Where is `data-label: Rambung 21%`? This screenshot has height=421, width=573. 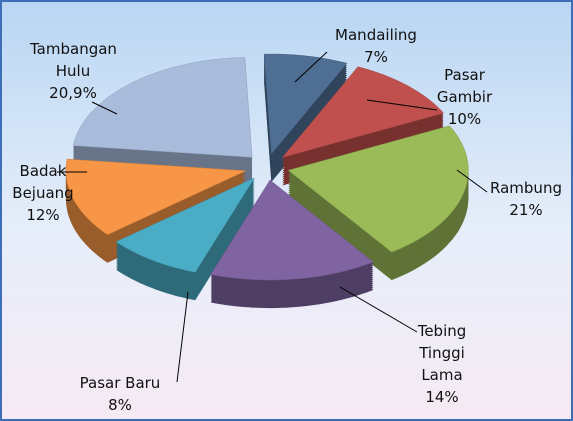
data-label: Rambung 21% is located at coordinates (526, 199).